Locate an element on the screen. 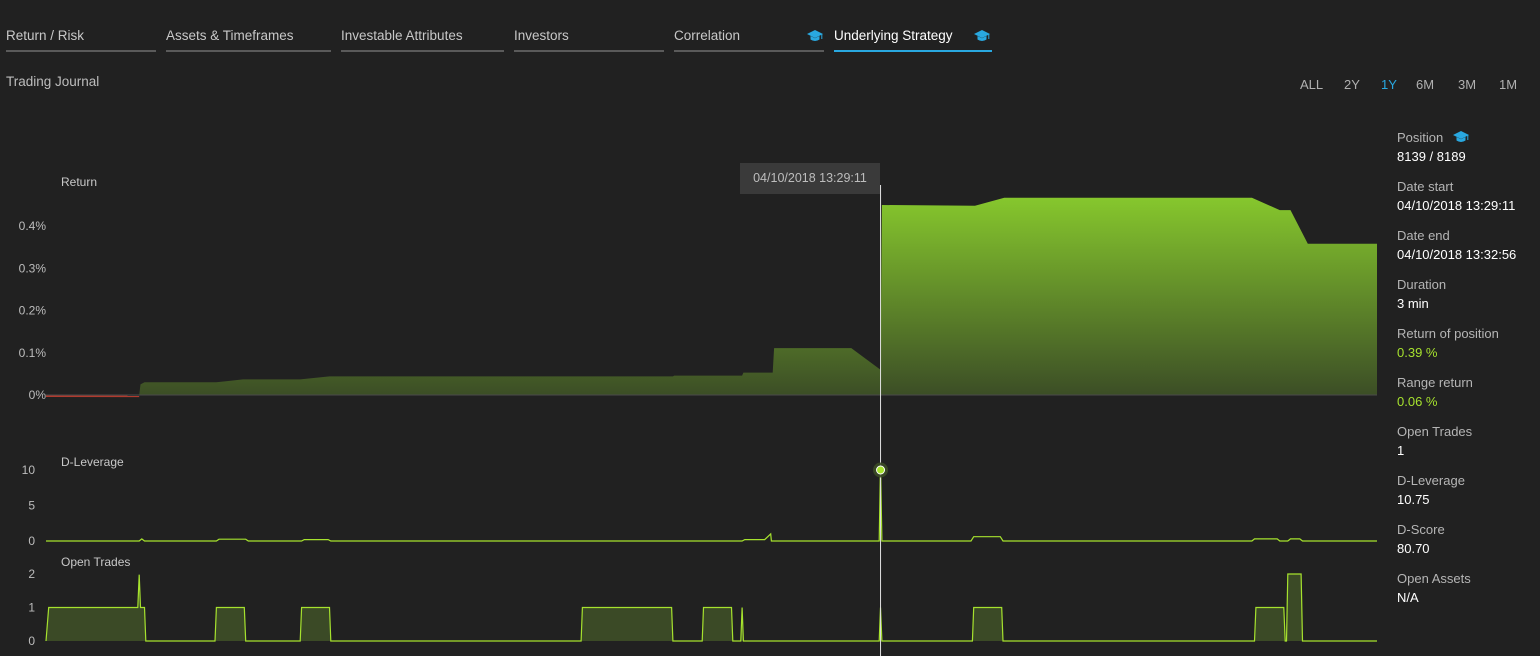  tooltip-label: 04/10/2018 13:29:11 is located at coordinates (810, 178).